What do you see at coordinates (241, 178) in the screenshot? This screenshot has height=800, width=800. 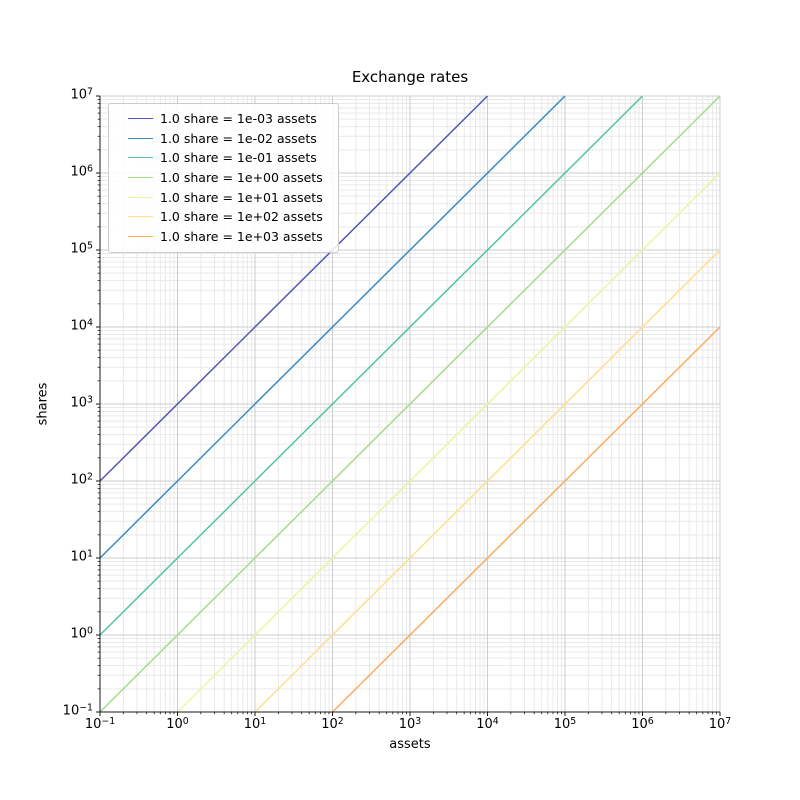 I see `legend-label: 1.0 share = 1e+00 assets` at bounding box center [241, 178].